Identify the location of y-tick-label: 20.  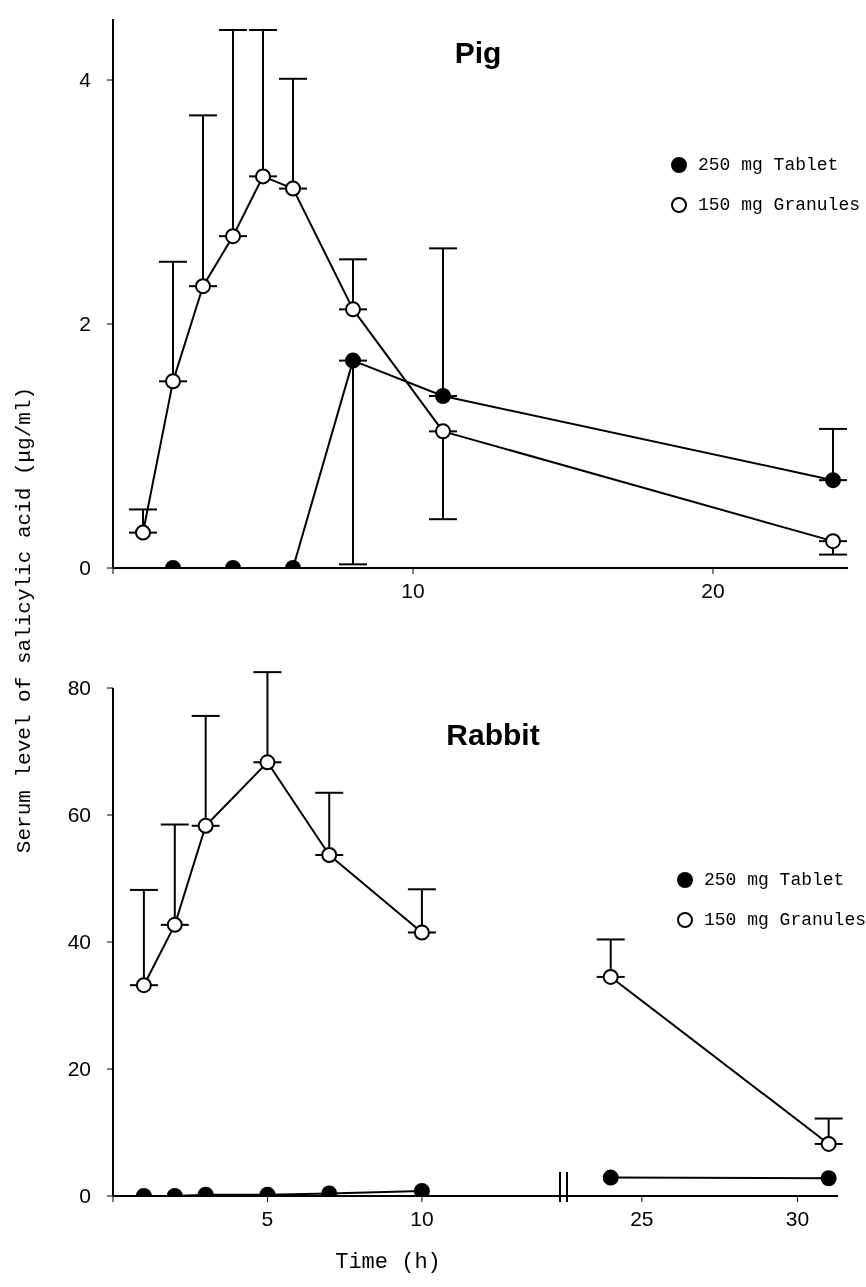
(79, 1068).